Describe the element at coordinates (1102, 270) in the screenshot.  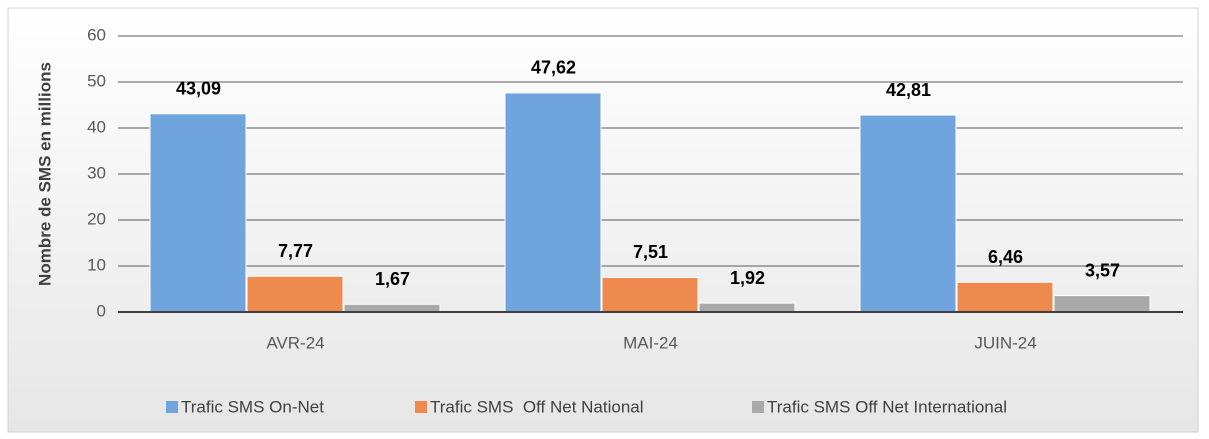
I see `data-label: 3,57` at that location.